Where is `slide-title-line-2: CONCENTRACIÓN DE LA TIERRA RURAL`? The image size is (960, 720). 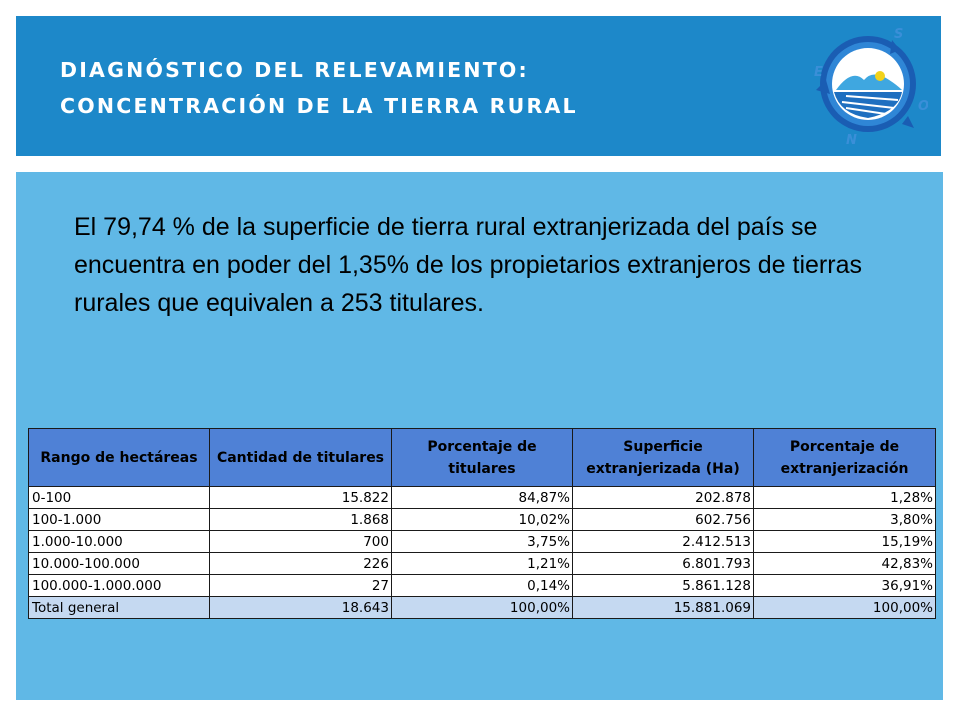 slide-title-line-2: CONCENTRACIÓN DE LA TIERRA RURAL is located at coordinates (319, 106).